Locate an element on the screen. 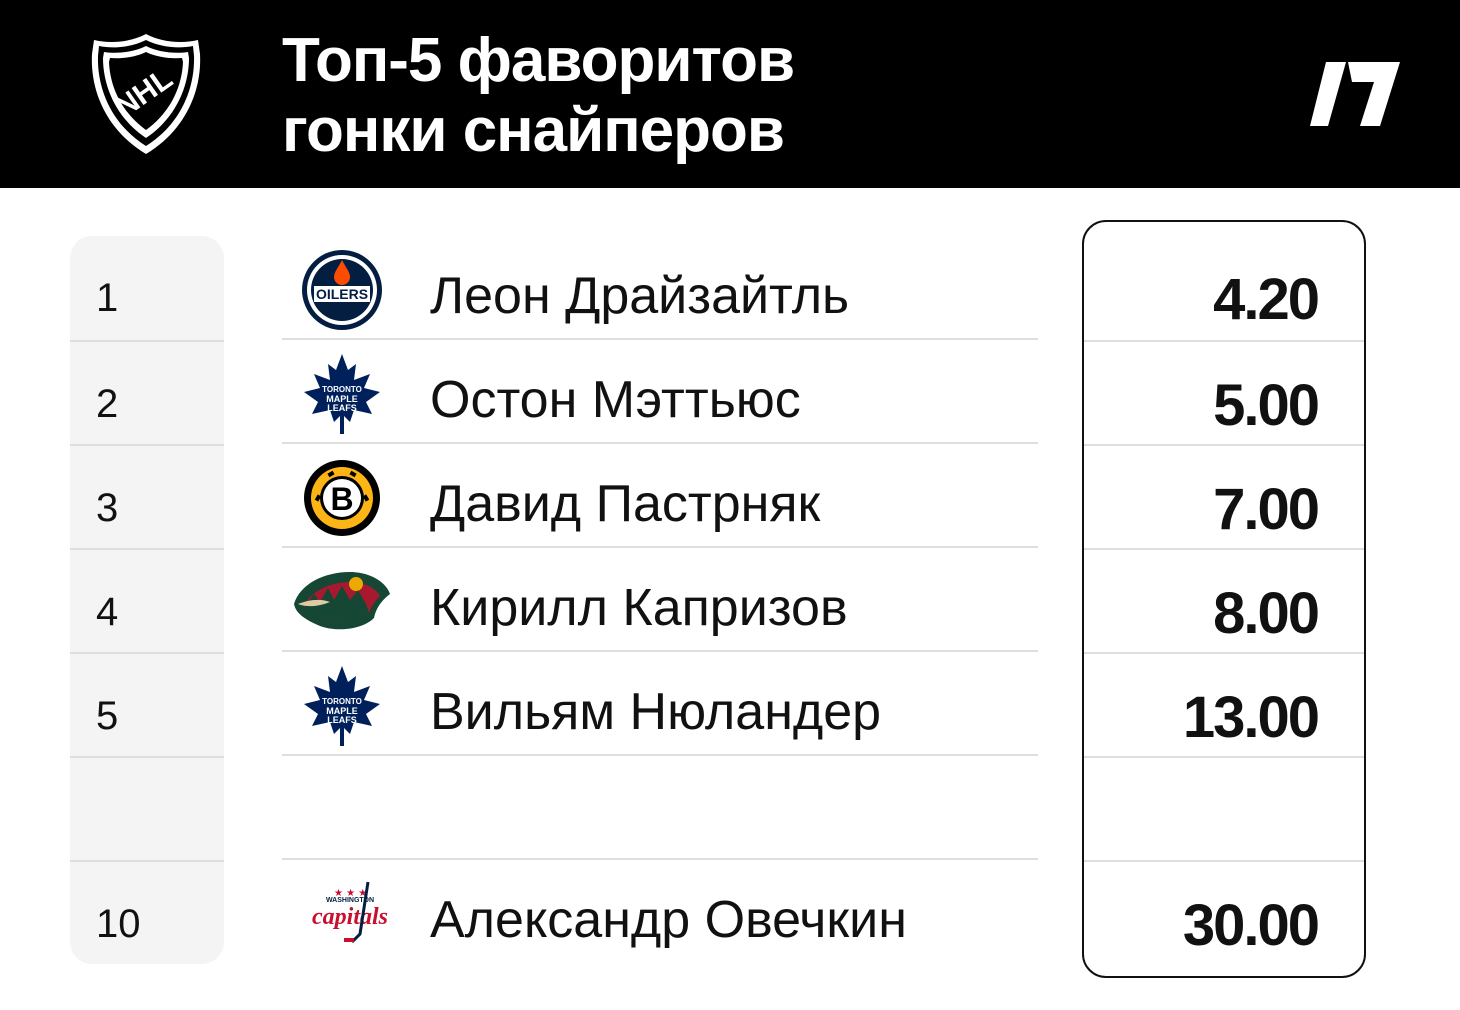  bruins-logo-icon: B is located at coordinates (342, 498).